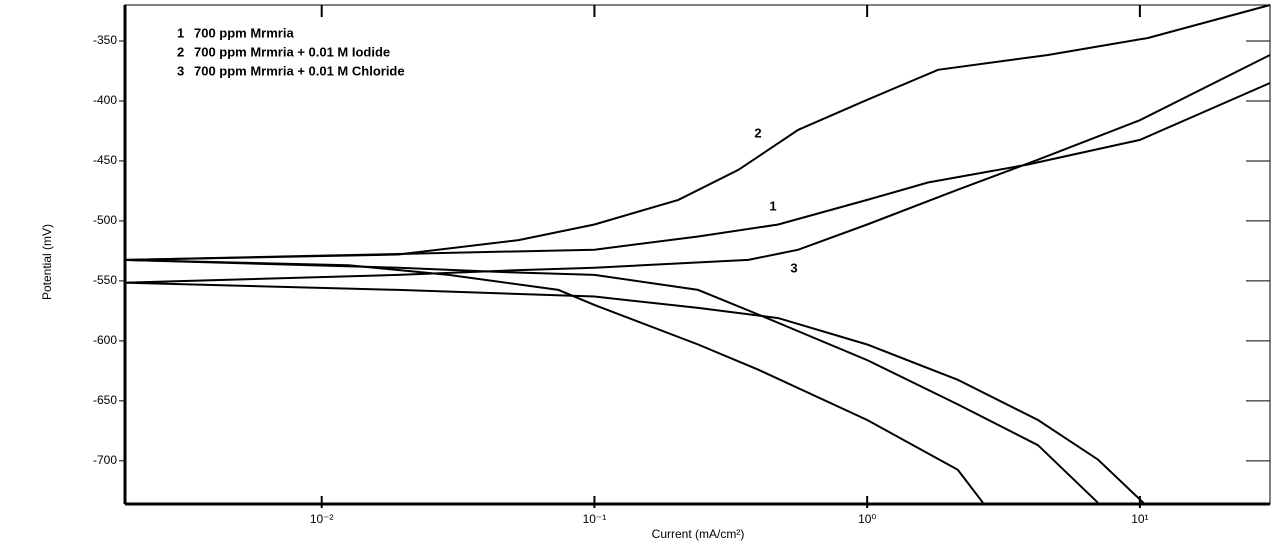 This screenshot has width=1278, height=549. Describe the element at coordinates (299, 70) in the screenshot. I see `legend-label: 700 ppm Mrmria + 0.01 M Chloride` at that location.